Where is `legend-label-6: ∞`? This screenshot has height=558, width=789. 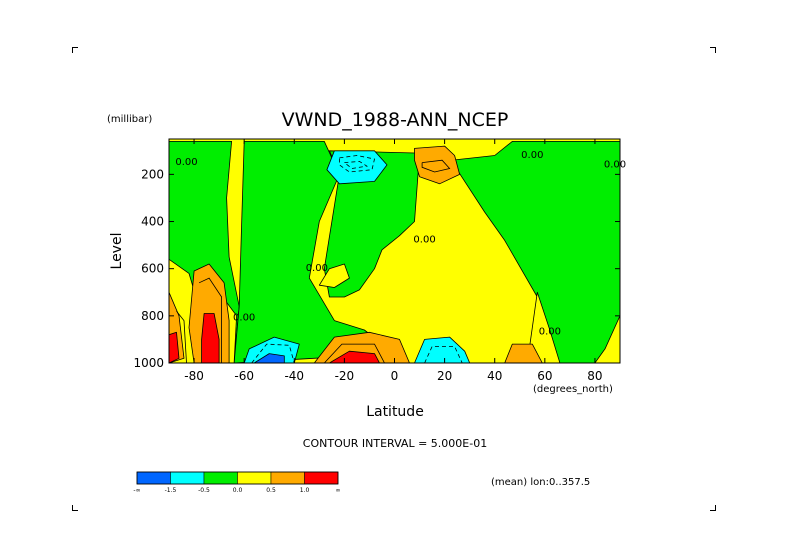 legend-label-6: ∞ is located at coordinates (338, 490).